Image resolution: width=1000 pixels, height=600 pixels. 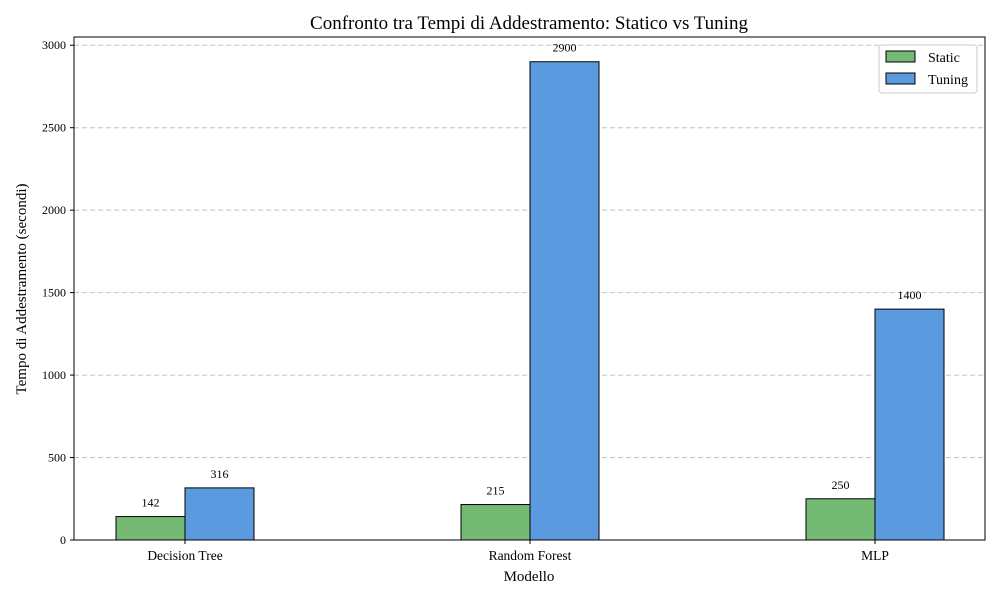 What do you see at coordinates (219, 514) in the screenshot?
I see `bar-tuning-decision-tree` at bounding box center [219, 514].